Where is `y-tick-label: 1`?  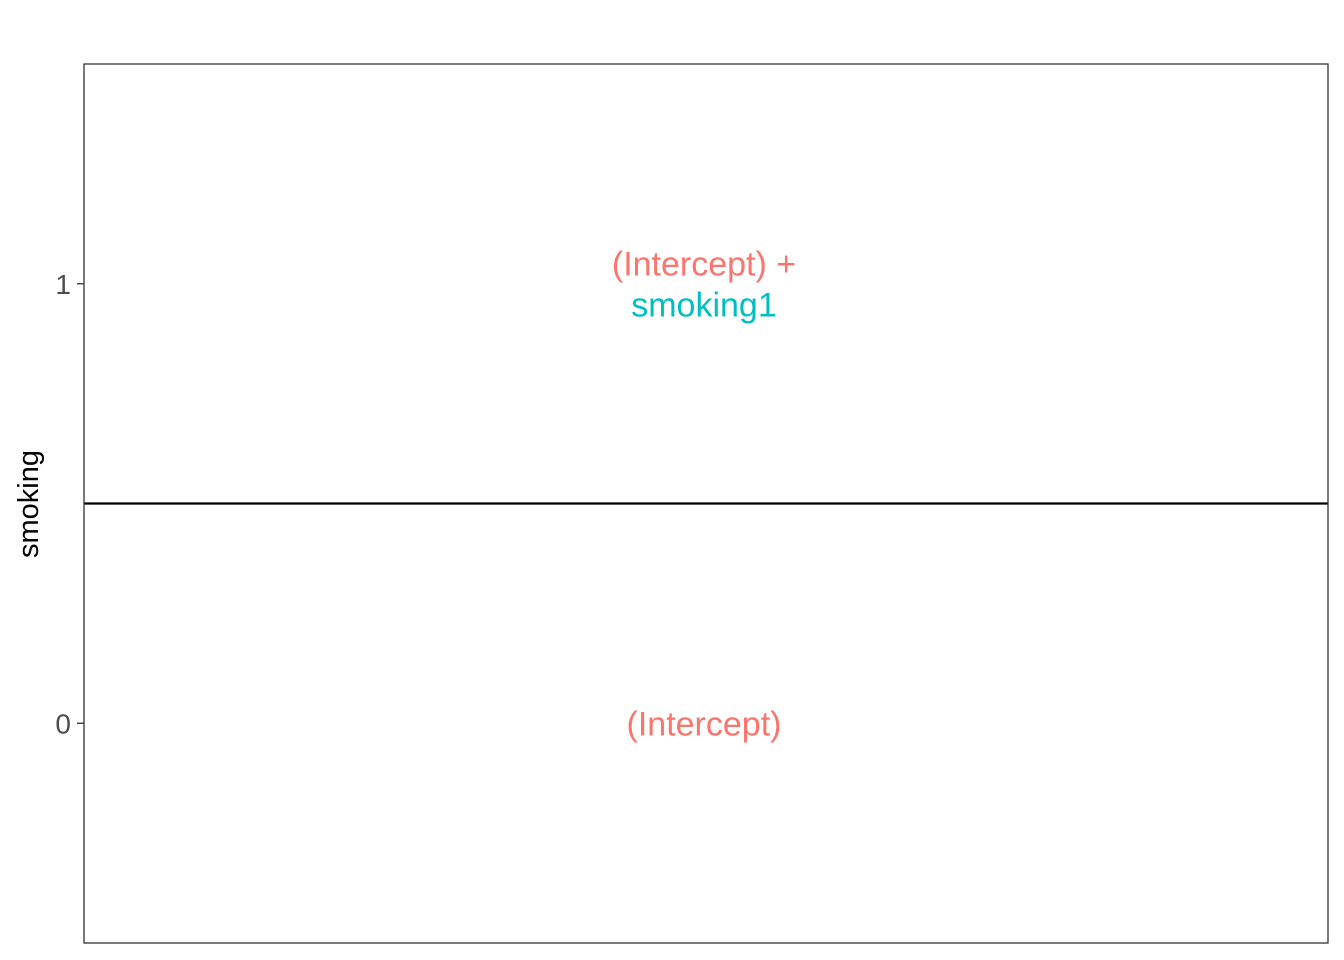
y-tick-label: 1 is located at coordinates (63, 284).